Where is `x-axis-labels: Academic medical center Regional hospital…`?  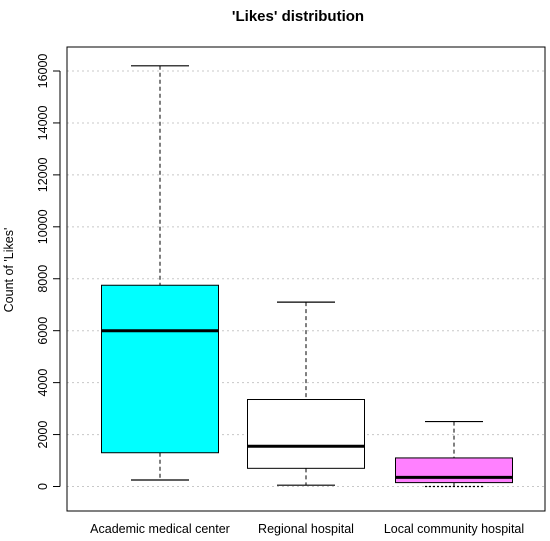
x-axis-labels: Academic medical center Regional hospital… is located at coordinates (307, 529).